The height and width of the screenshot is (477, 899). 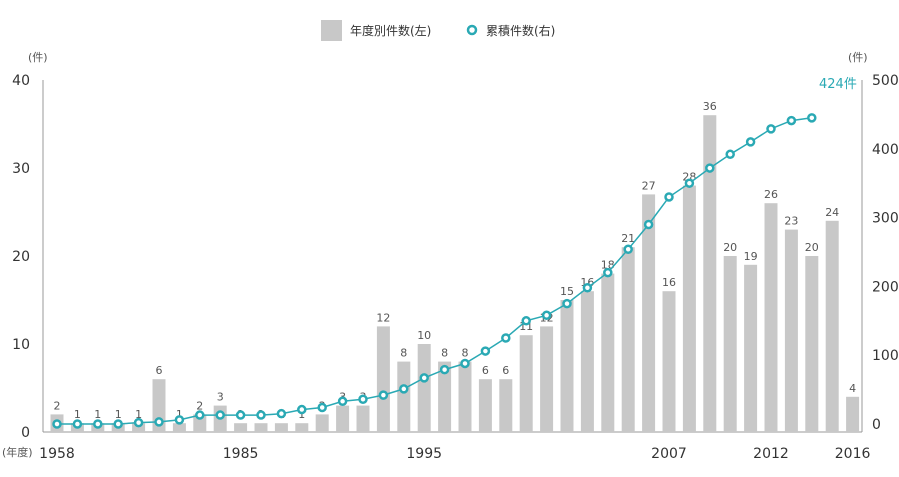 I want to click on y-left-tick-label: 20, so click(x=21, y=257).